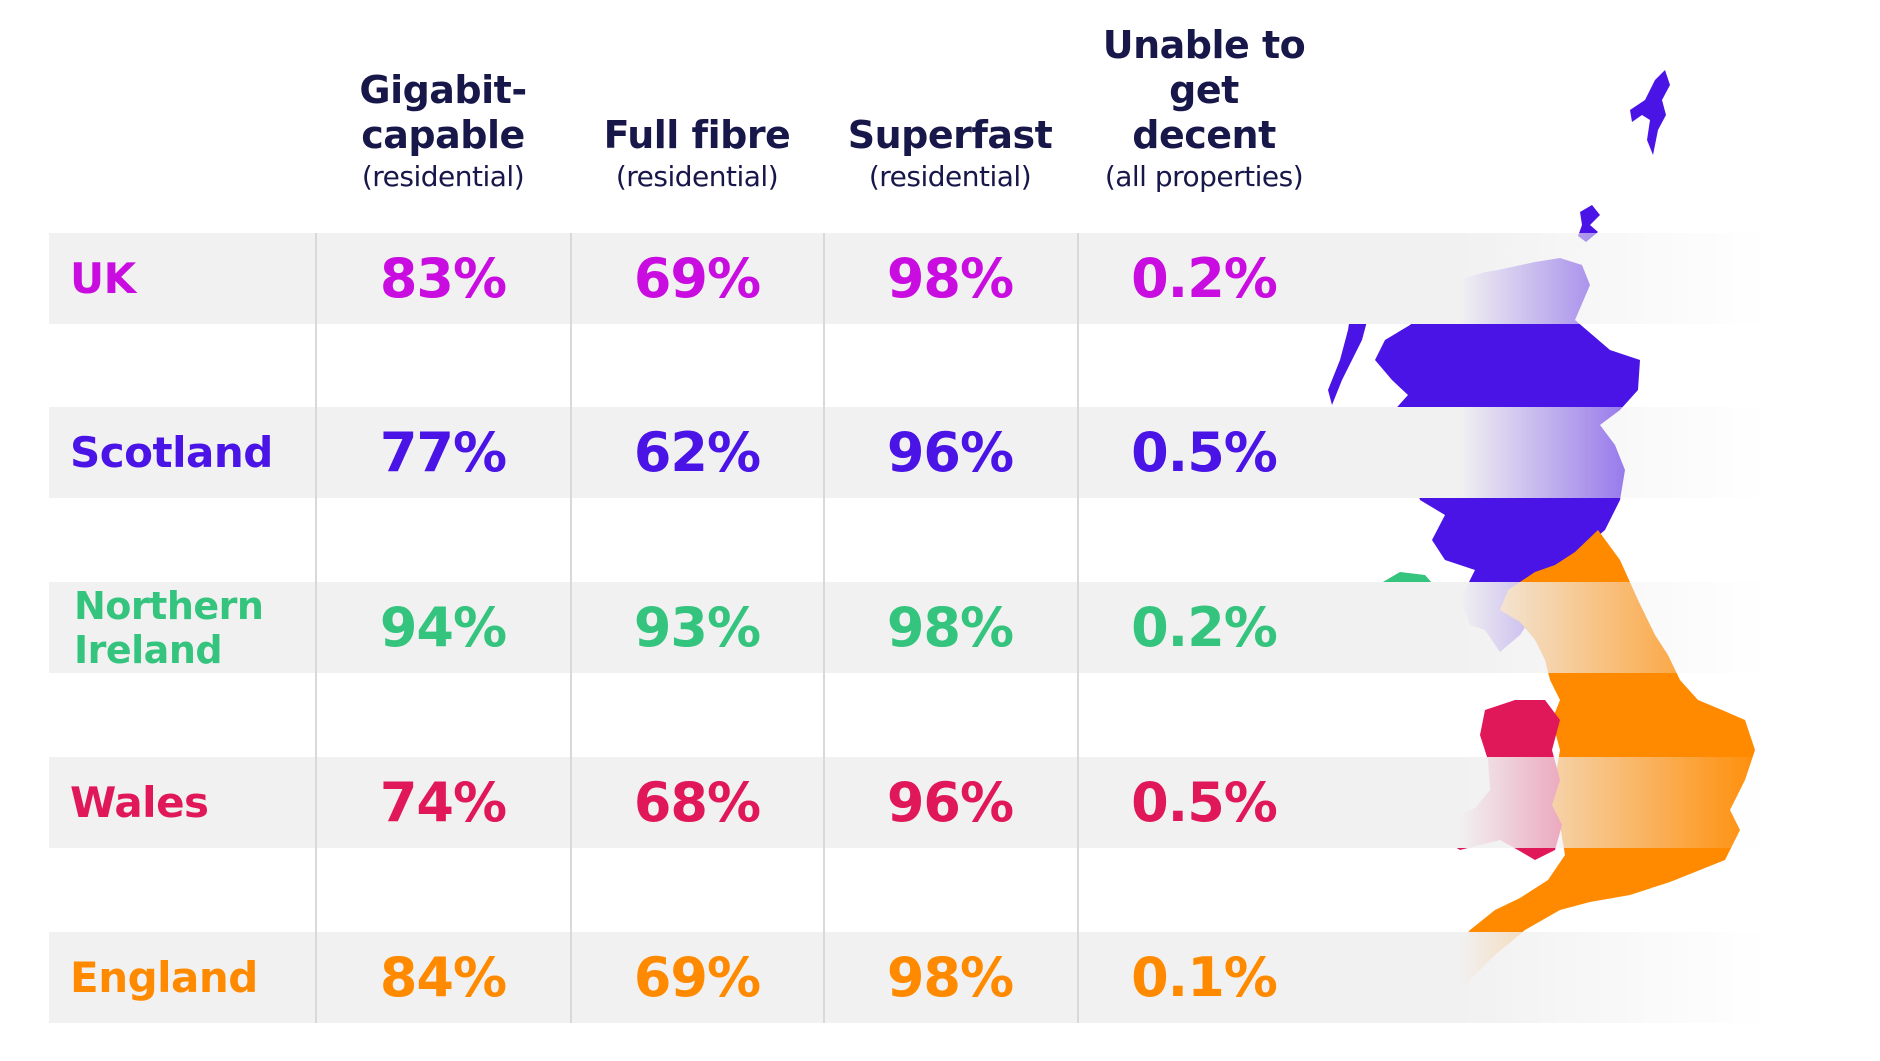 This screenshot has width=1880, height=1061. I want to click on column-title: Gigabit-capable, so click(443, 112).